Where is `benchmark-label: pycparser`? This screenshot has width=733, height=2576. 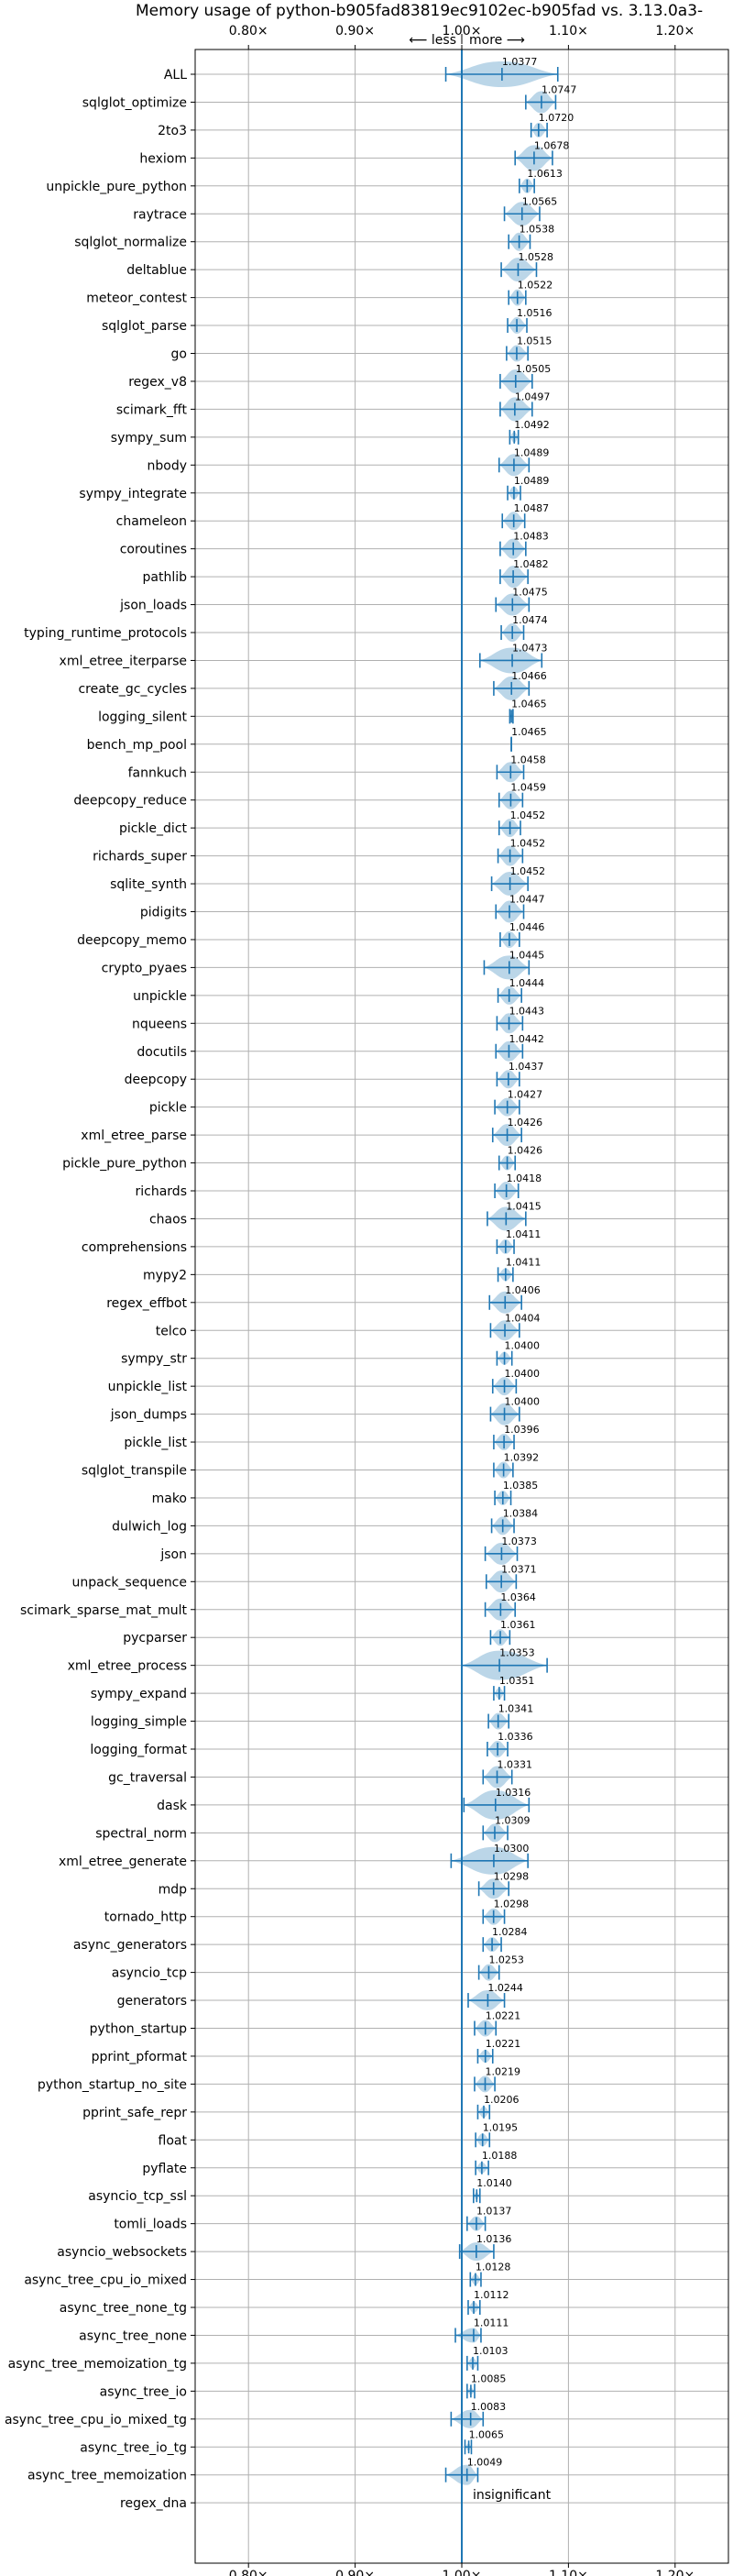
benchmark-label: pycparser is located at coordinates (155, 1638).